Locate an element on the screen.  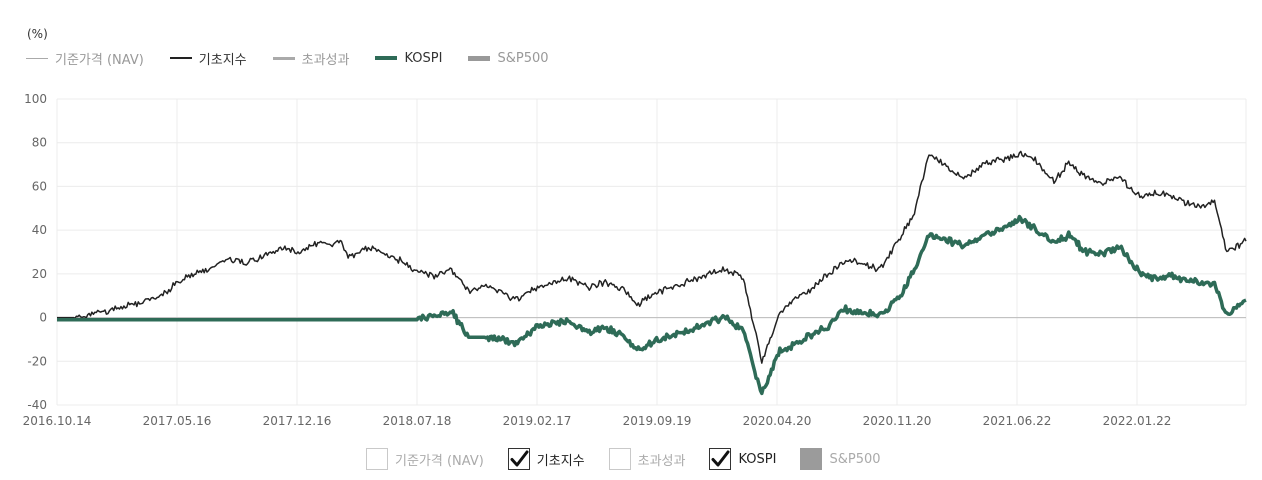
chart-legend: 기준가격 (NAV) 기초지수 초과성과 KOSPI S&P500 is located at coordinates (287, 58).